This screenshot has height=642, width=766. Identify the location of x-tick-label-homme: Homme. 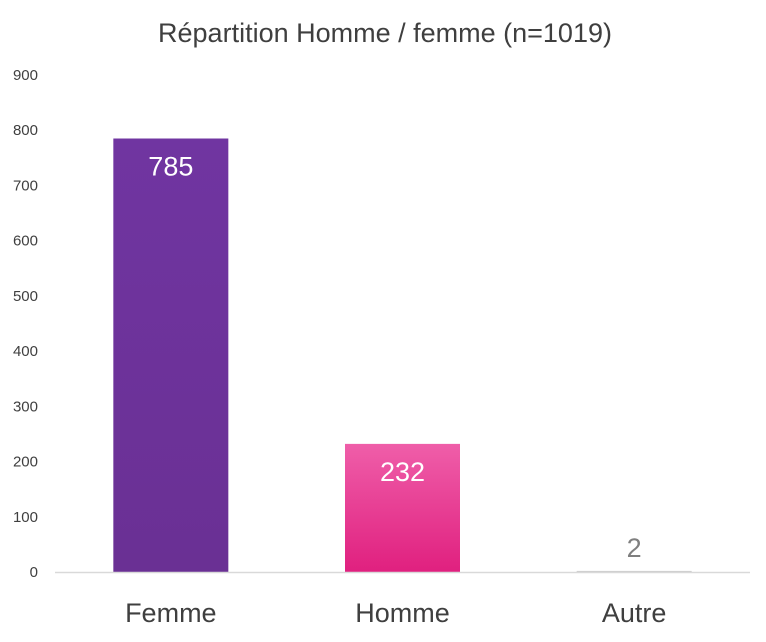
(402, 613).